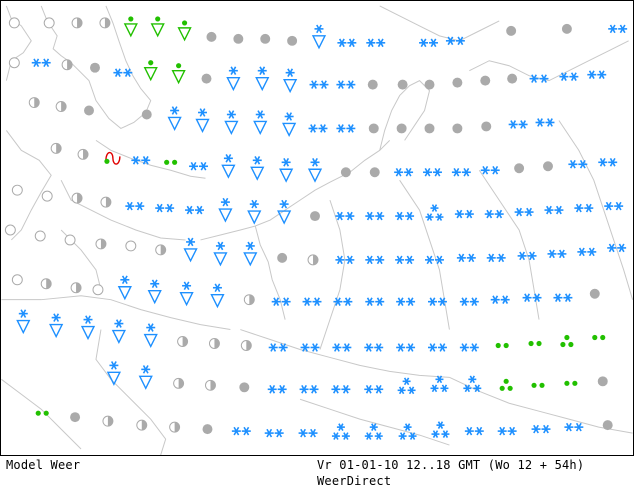  What do you see at coordinates (340, 431) in the screenshot?
I see `snow-heavy-symbol` at bounding box center [340, 431].